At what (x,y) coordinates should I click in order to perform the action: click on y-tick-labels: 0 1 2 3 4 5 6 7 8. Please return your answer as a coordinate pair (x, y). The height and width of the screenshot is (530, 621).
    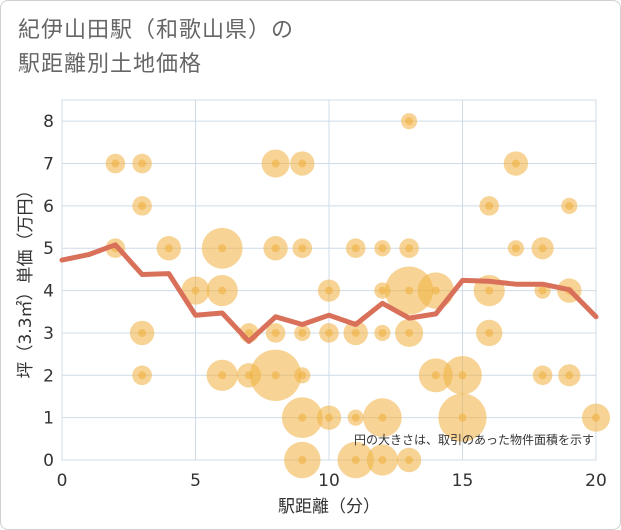
    Looking at the image, I should click on (48, 291).